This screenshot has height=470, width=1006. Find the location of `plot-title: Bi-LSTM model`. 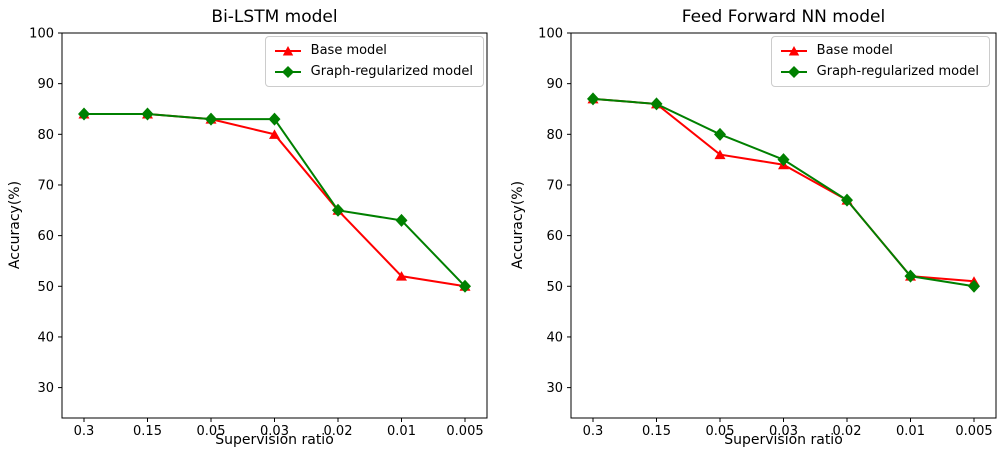

plot-title: Bi-LSTM model is located at coordinates (274, 17).